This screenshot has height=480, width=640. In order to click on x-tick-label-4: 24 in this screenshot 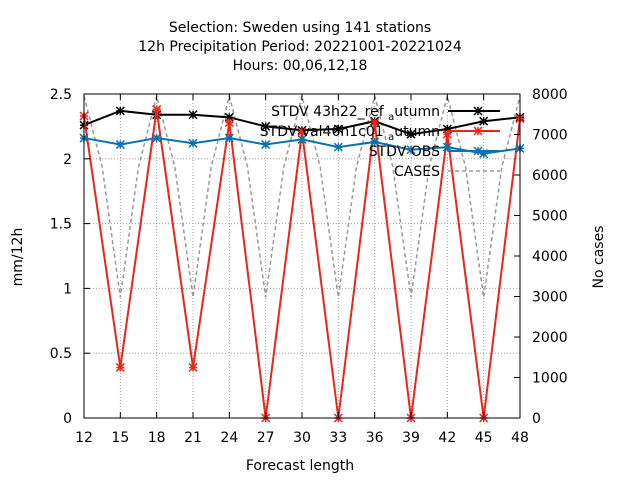, I will do `click(229, 438)`.